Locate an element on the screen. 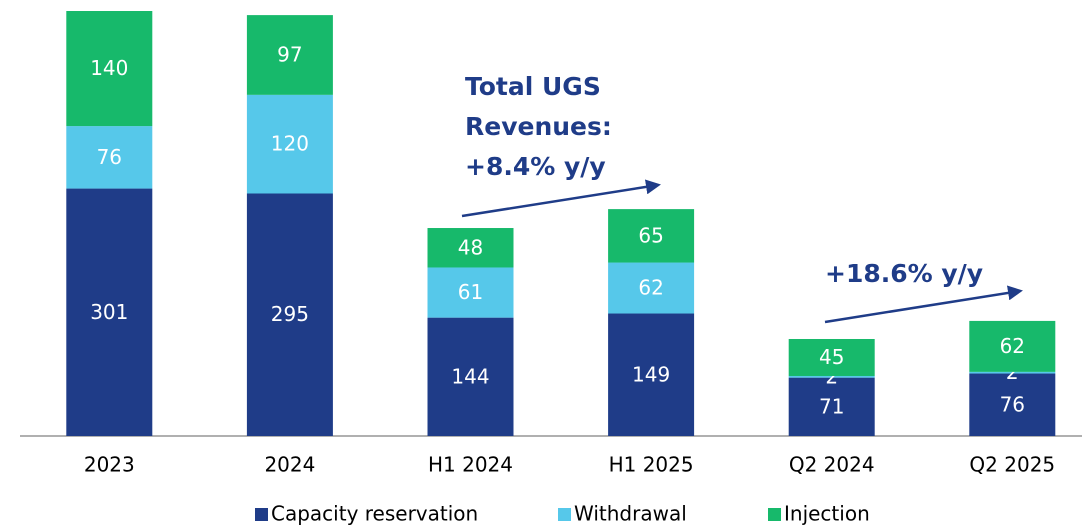 The image size is (1082, 526). x-tick-label: Q2 2025 is located at coordinates (1012, 465).